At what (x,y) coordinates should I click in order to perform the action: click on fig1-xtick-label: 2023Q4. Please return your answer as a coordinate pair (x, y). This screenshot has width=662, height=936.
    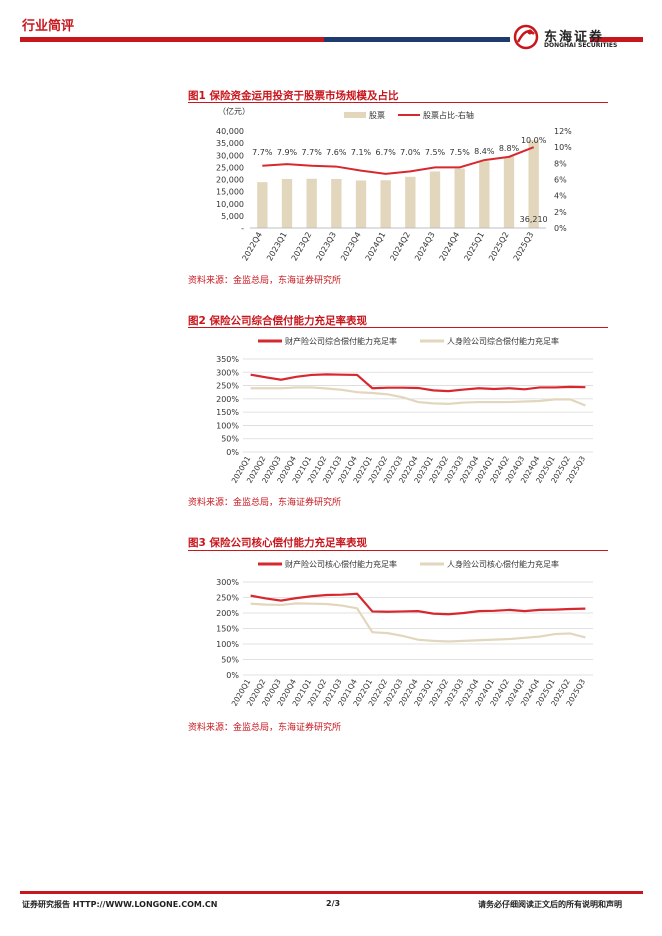
    Looking at the image, I should click on (351, 247).